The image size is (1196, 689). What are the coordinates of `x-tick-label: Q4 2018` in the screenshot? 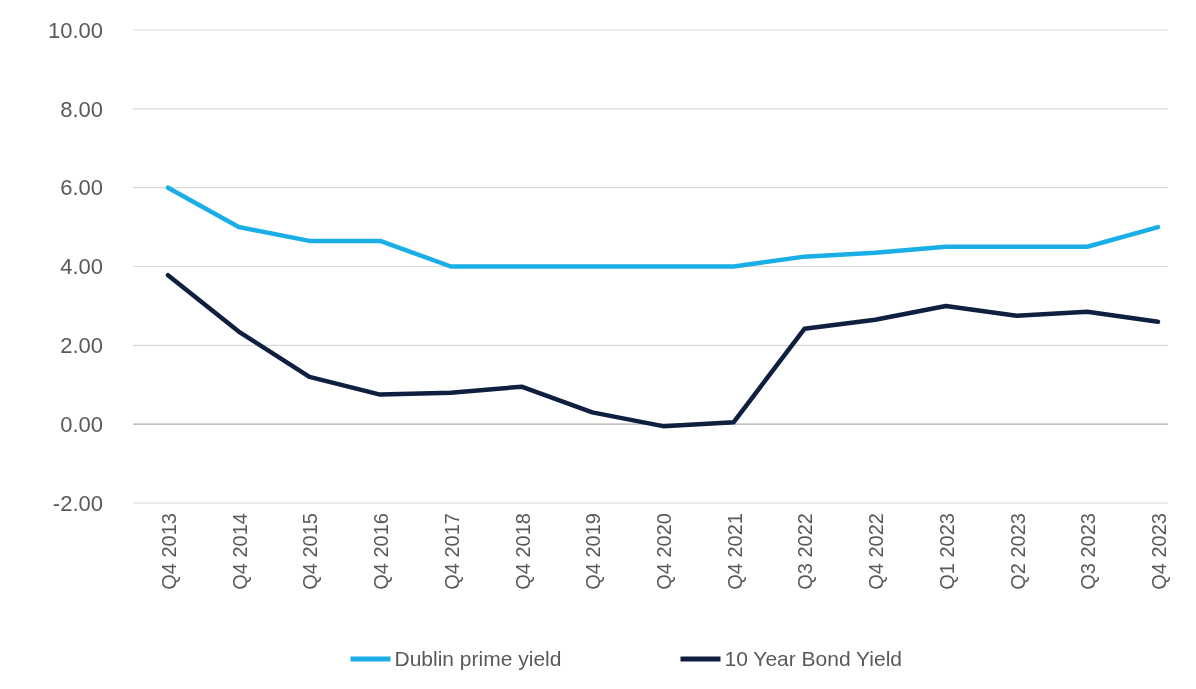 It's located at (522, 551).